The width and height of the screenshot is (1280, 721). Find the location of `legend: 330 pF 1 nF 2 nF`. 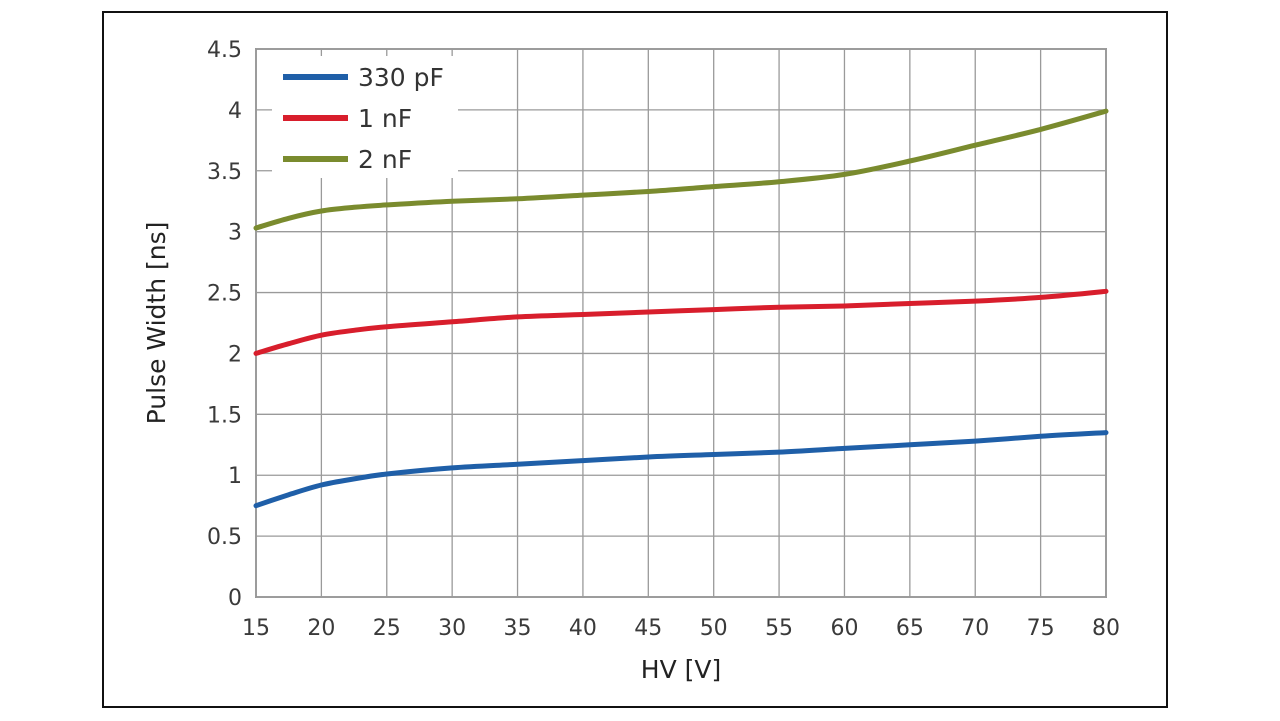

legend: 330 pF 1 nF 2 nF is located at coordinates (365, 117).